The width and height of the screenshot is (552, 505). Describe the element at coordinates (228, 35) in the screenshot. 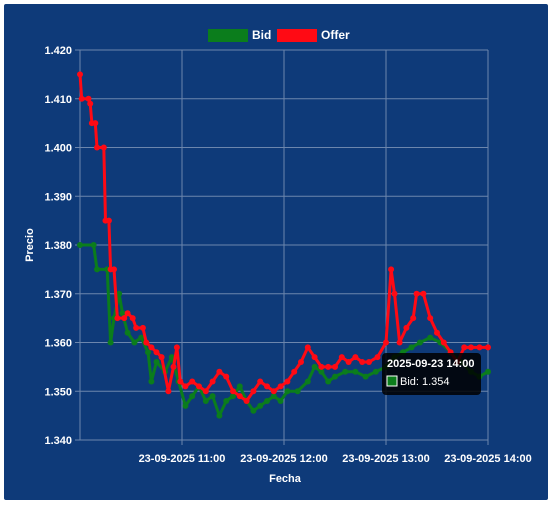

I see `legend-swatch-bid` at that location.